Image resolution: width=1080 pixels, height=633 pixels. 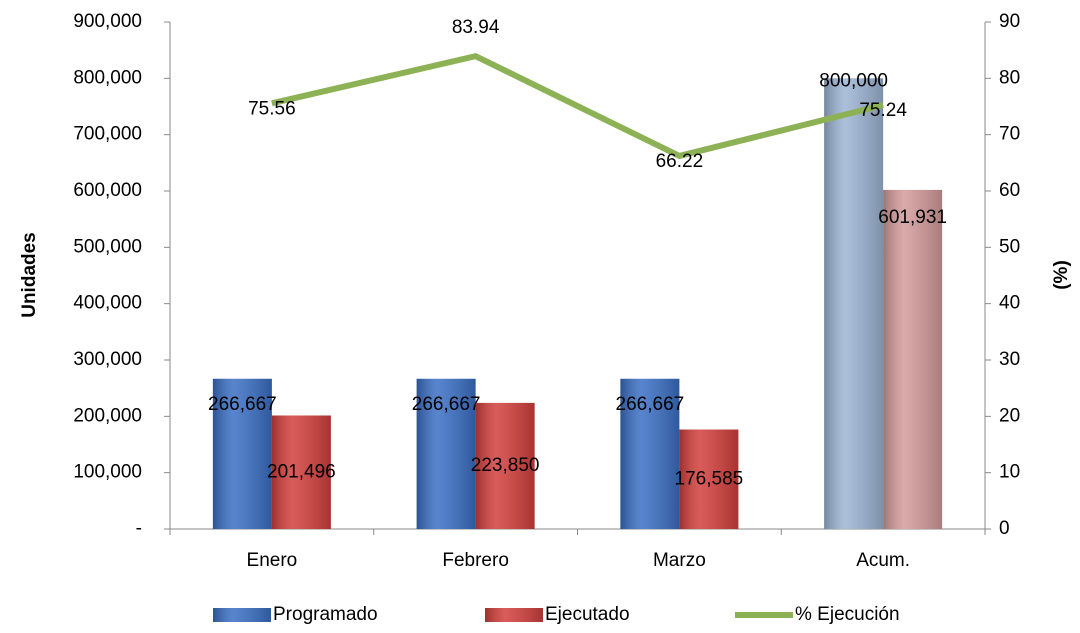 I want to click on x-tick-label: Enero, so click(x=272, y=560).